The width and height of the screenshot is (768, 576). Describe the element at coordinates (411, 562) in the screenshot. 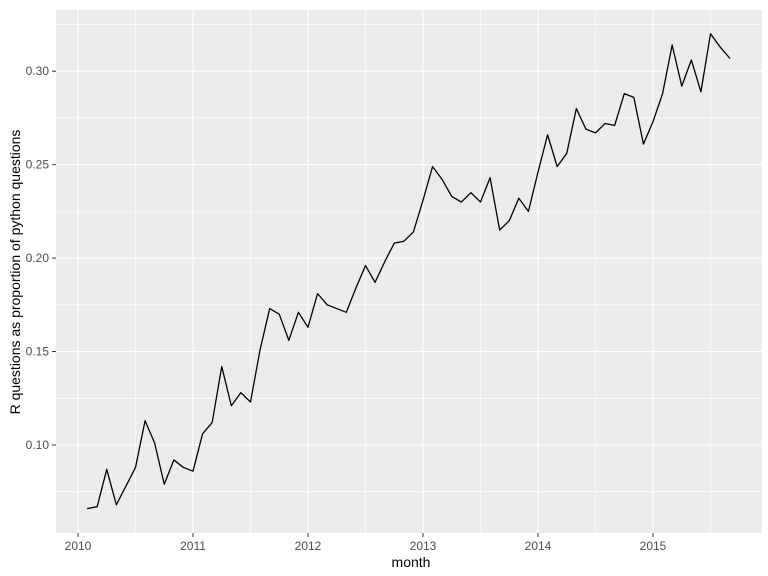

I see `x-axis-title: month` at that location.